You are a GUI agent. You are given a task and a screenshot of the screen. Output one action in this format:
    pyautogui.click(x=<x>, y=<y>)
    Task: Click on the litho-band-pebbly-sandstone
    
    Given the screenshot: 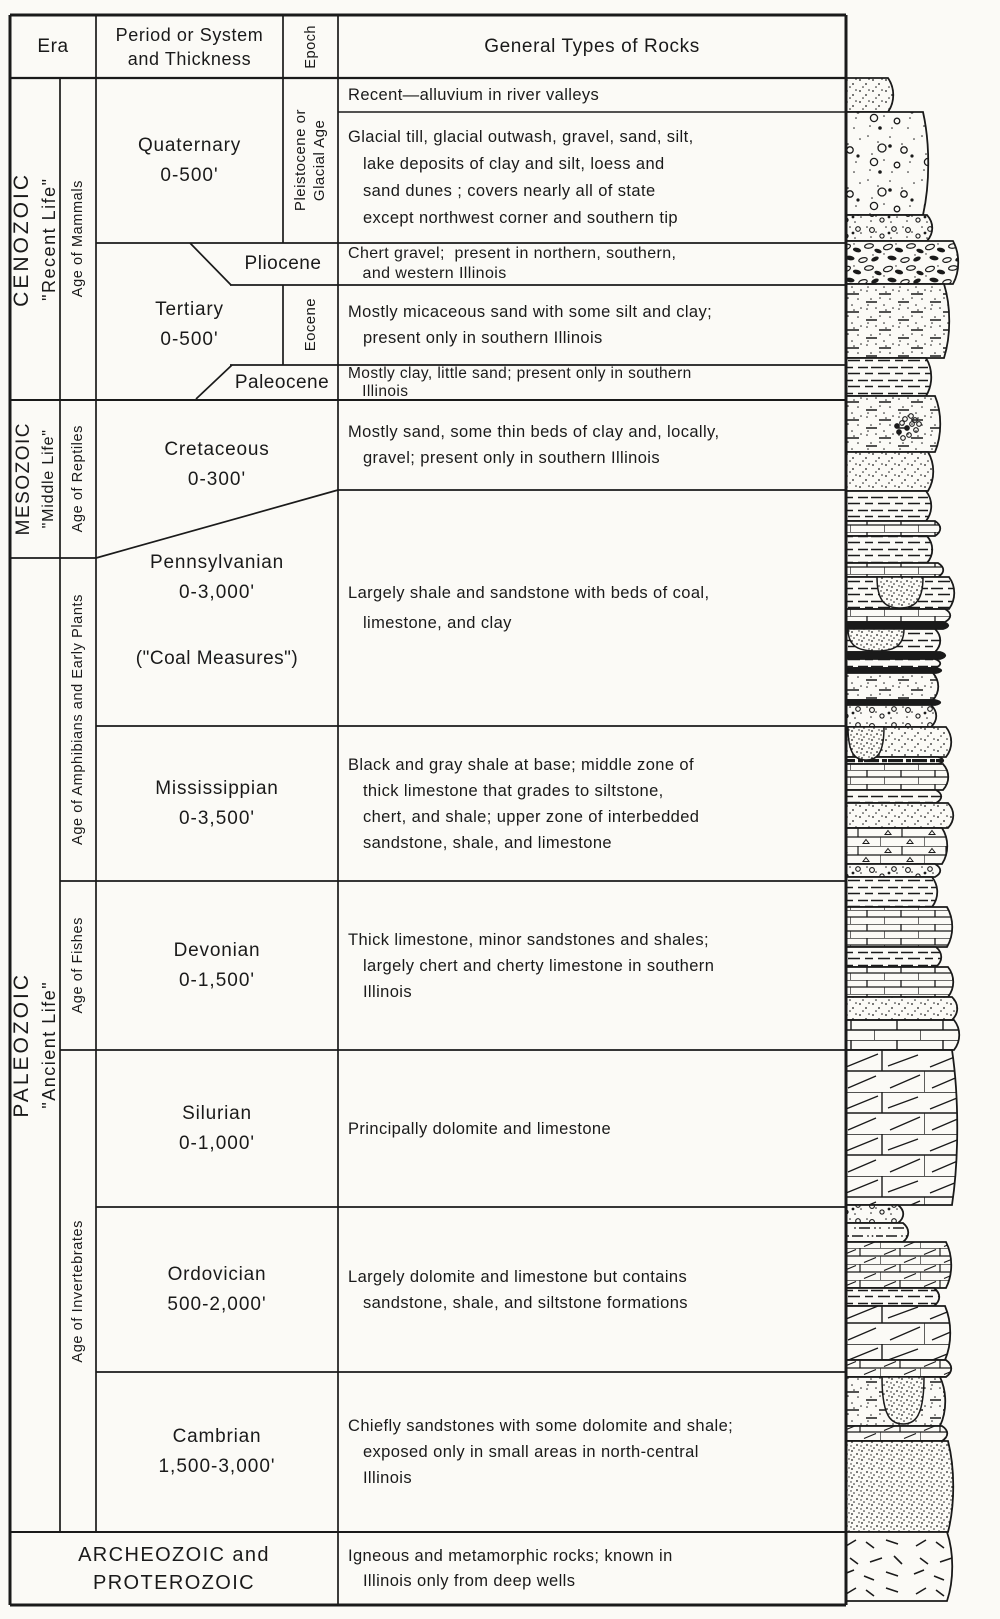 What is the action you would take?
    pyautogui.click(x=891, y=716)
    